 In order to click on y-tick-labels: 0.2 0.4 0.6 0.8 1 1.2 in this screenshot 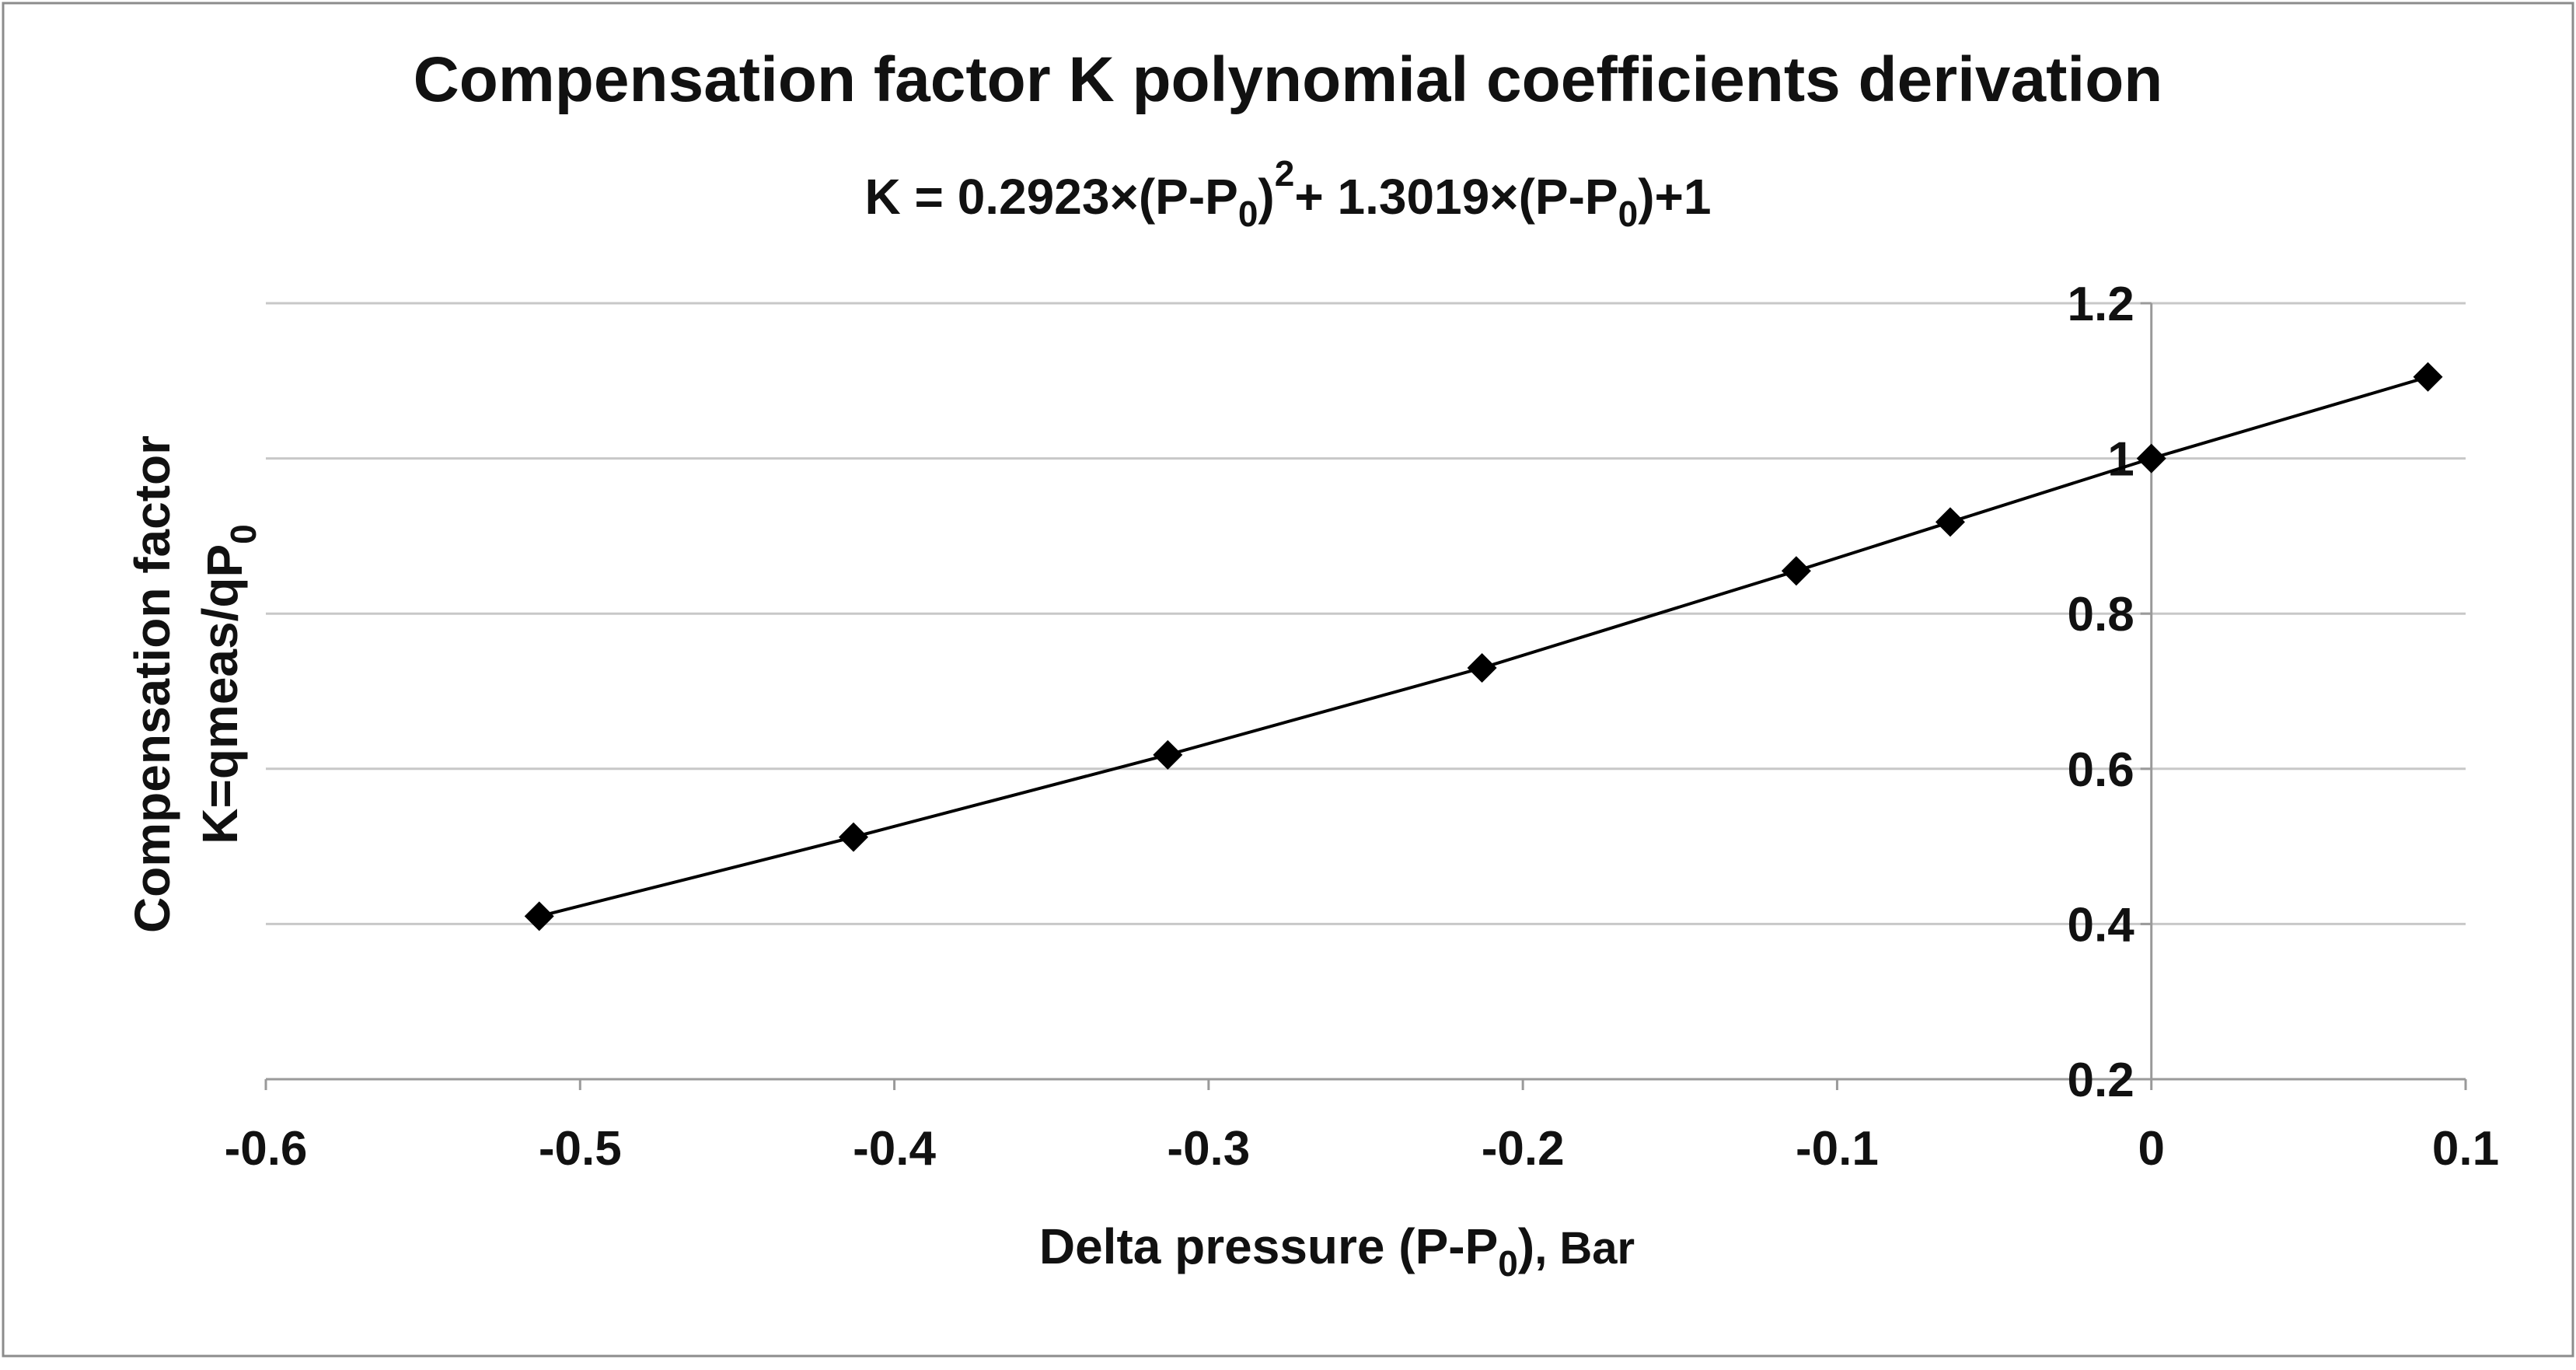, I will do `click(2102, 692)`.